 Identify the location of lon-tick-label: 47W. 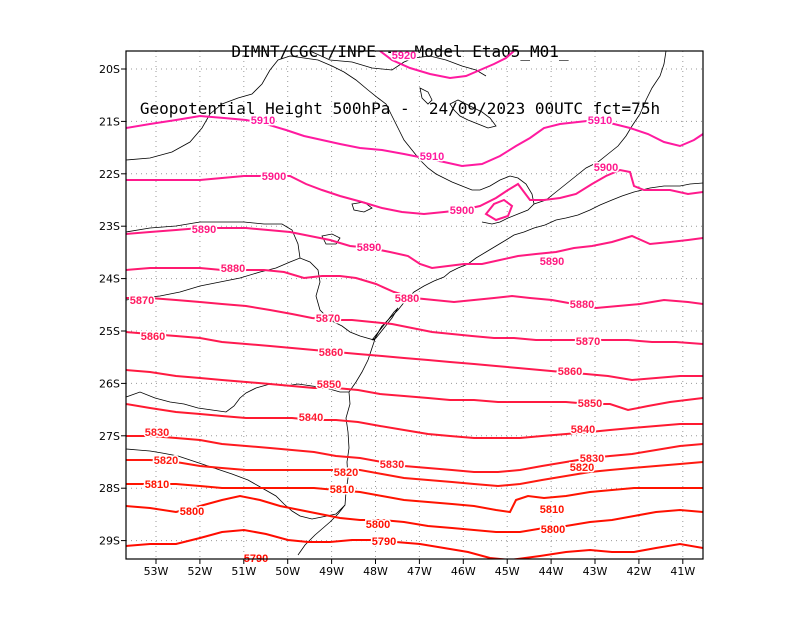
(419, 571).